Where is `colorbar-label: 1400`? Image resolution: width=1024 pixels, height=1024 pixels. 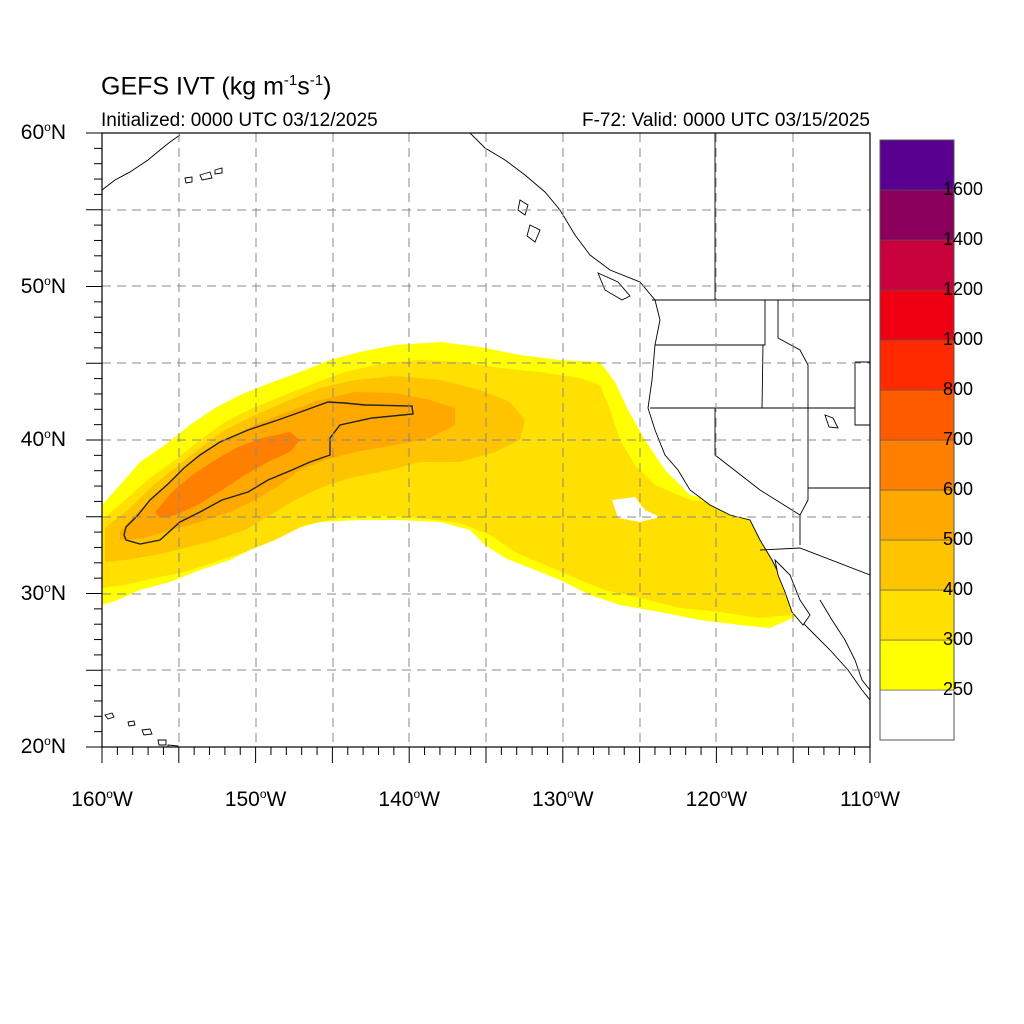
colorbar-label: 1400 is located at coordinates (963, 239).